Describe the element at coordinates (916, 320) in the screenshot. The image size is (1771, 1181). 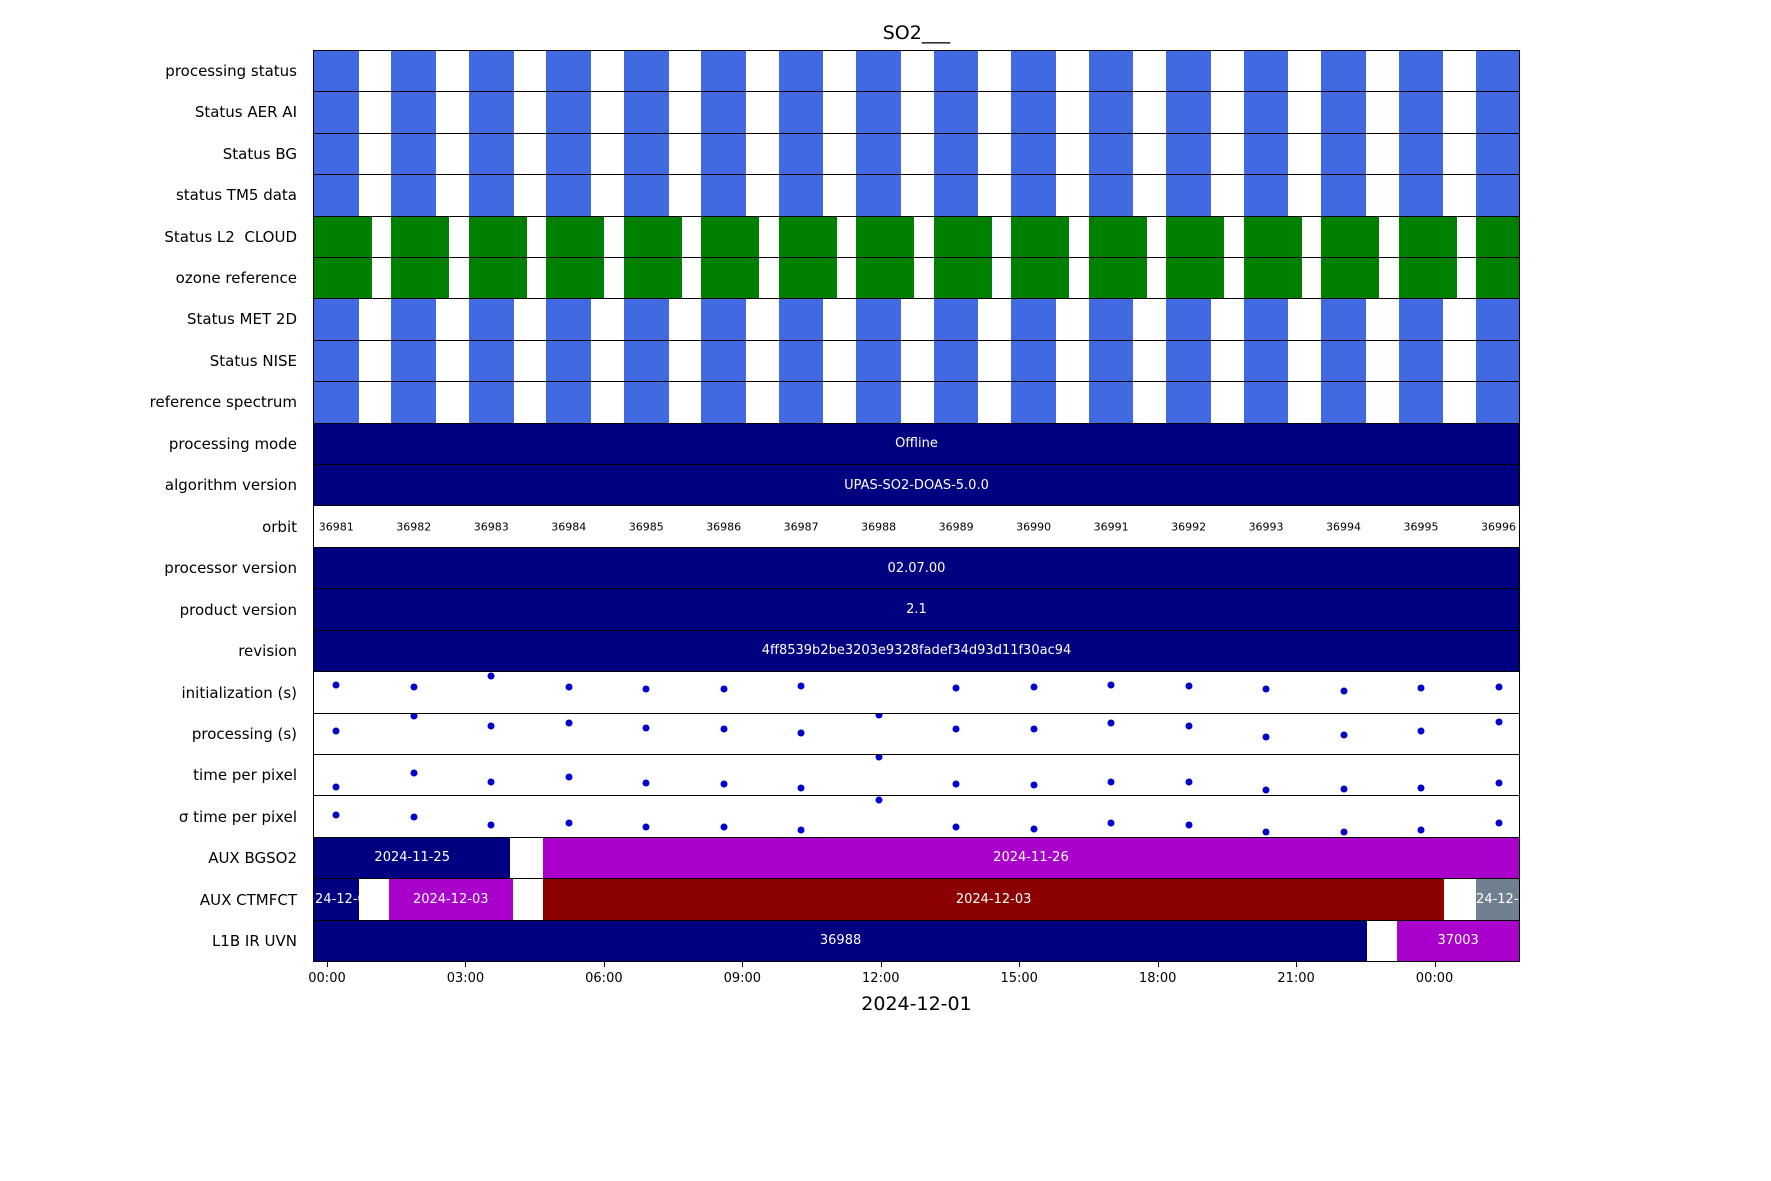
I see `row-status-met-2d` at that location.